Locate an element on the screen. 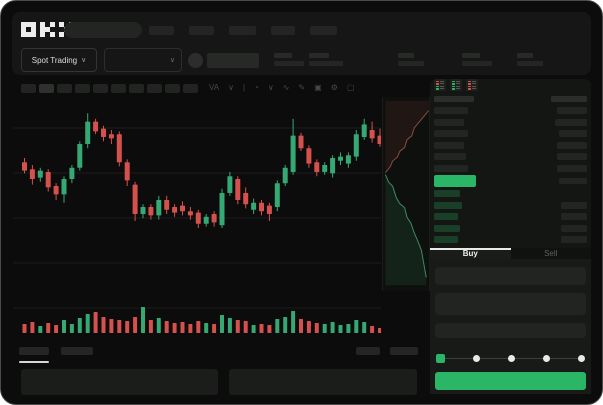 Image resolution: width=603 pixels, height=405 pixels. tab-sell: Sell is located at coordinates (550, 253).